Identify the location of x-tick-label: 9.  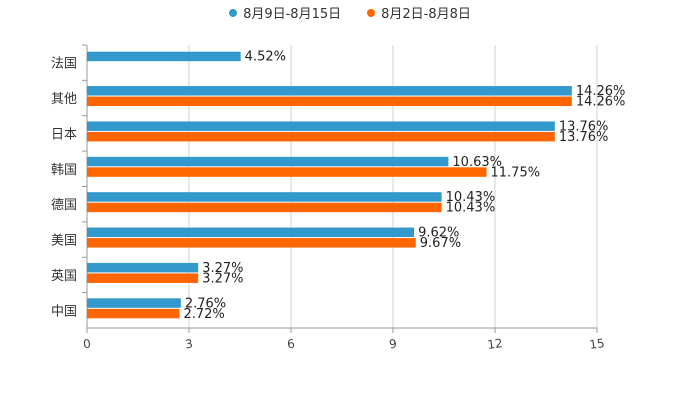
(393, 344).